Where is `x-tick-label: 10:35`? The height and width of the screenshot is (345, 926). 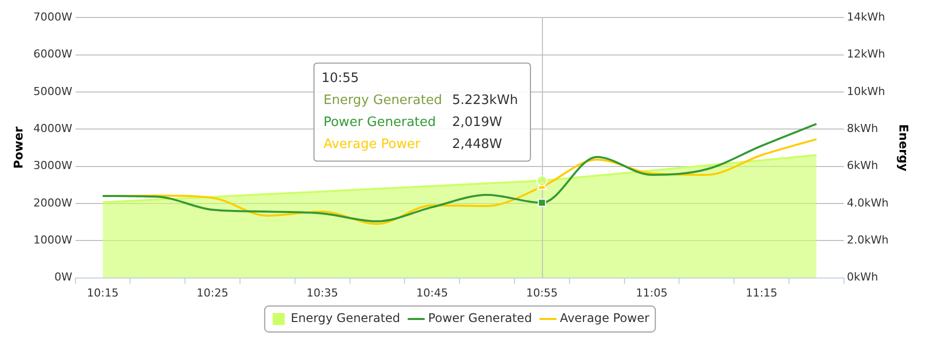 x-tick-label: 10:35 is located at coordinates (322, 293).